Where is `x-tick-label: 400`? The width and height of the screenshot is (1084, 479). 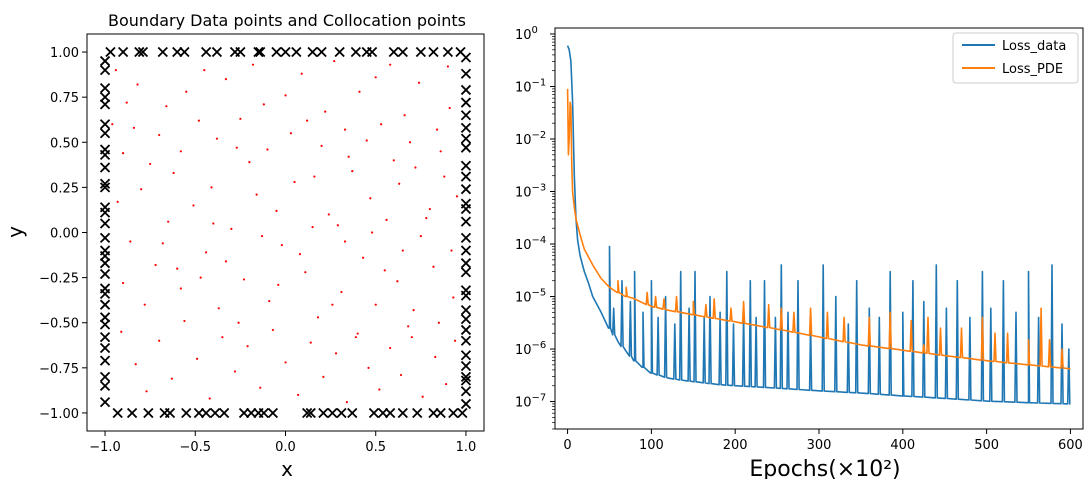 x-tick-label: 400 is located at coordinates (902, 445).